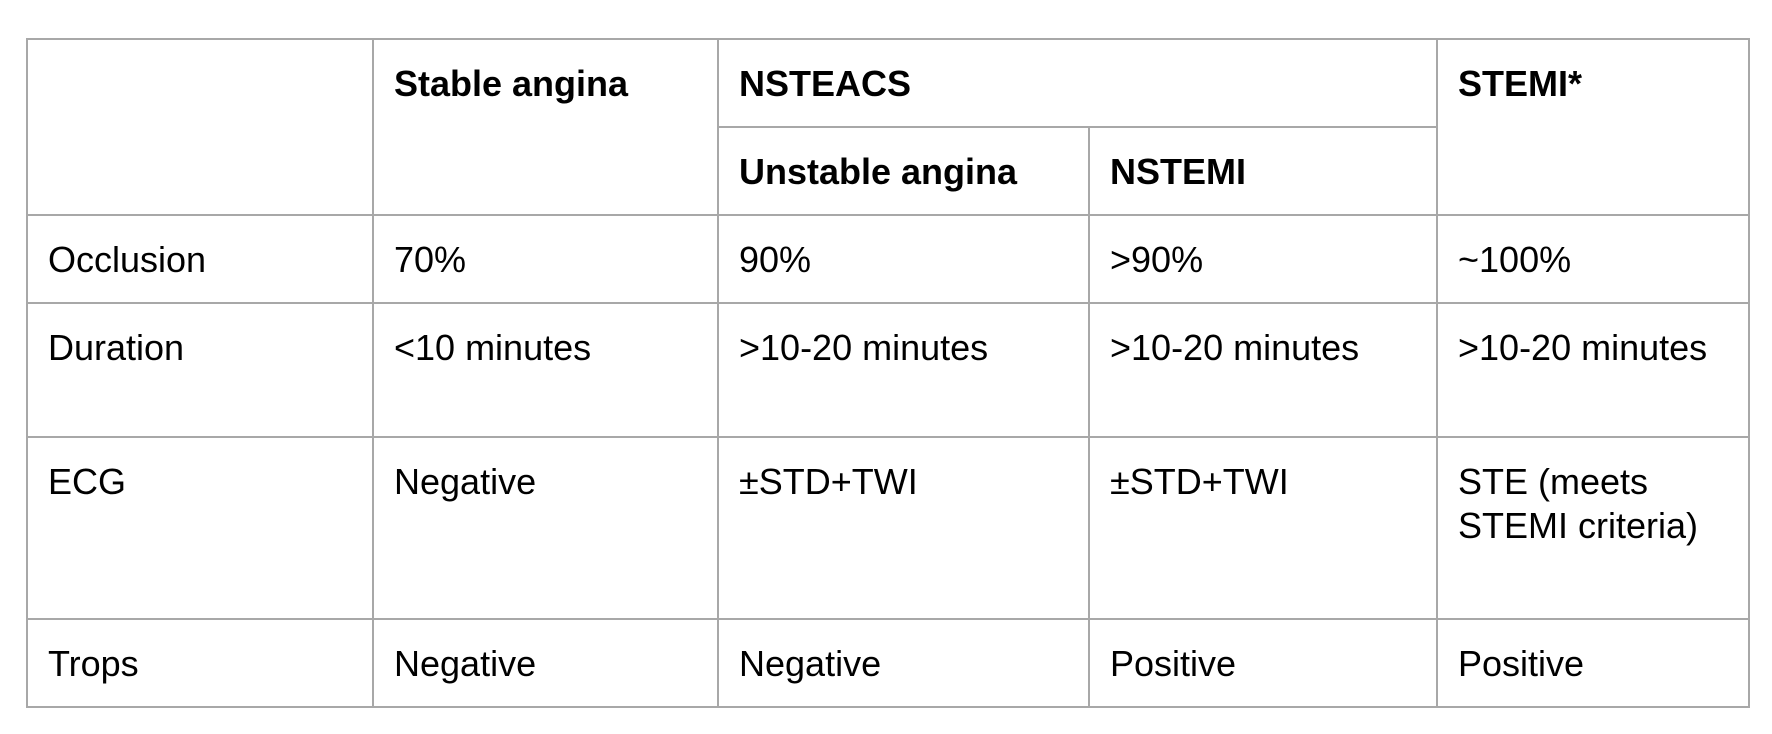 The width and height of the screenshot is (1772, 734). What do you see at coordinates (200, 370) in the screenshot?
I see `row-label: Duration` at bounding box center [200, 370].